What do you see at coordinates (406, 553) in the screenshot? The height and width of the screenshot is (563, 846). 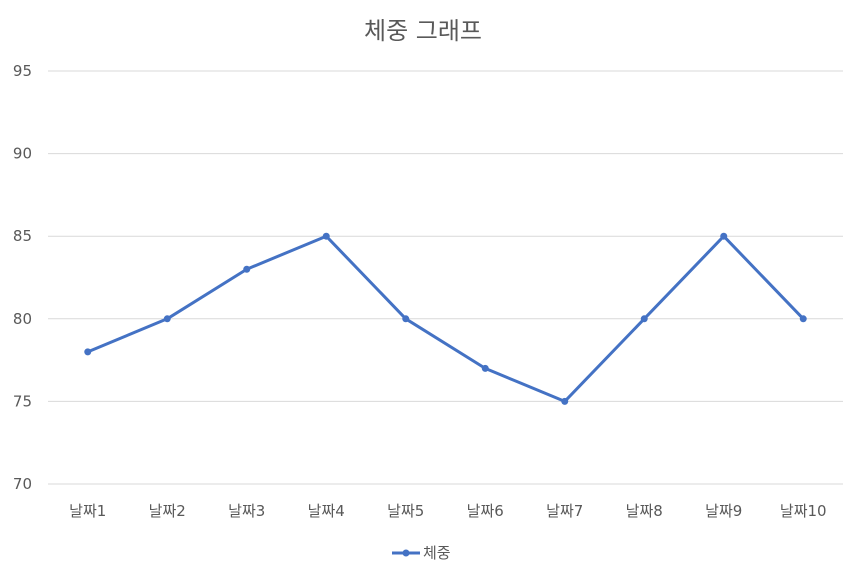 I see `legend-marker` at bounding box center [406, 553].